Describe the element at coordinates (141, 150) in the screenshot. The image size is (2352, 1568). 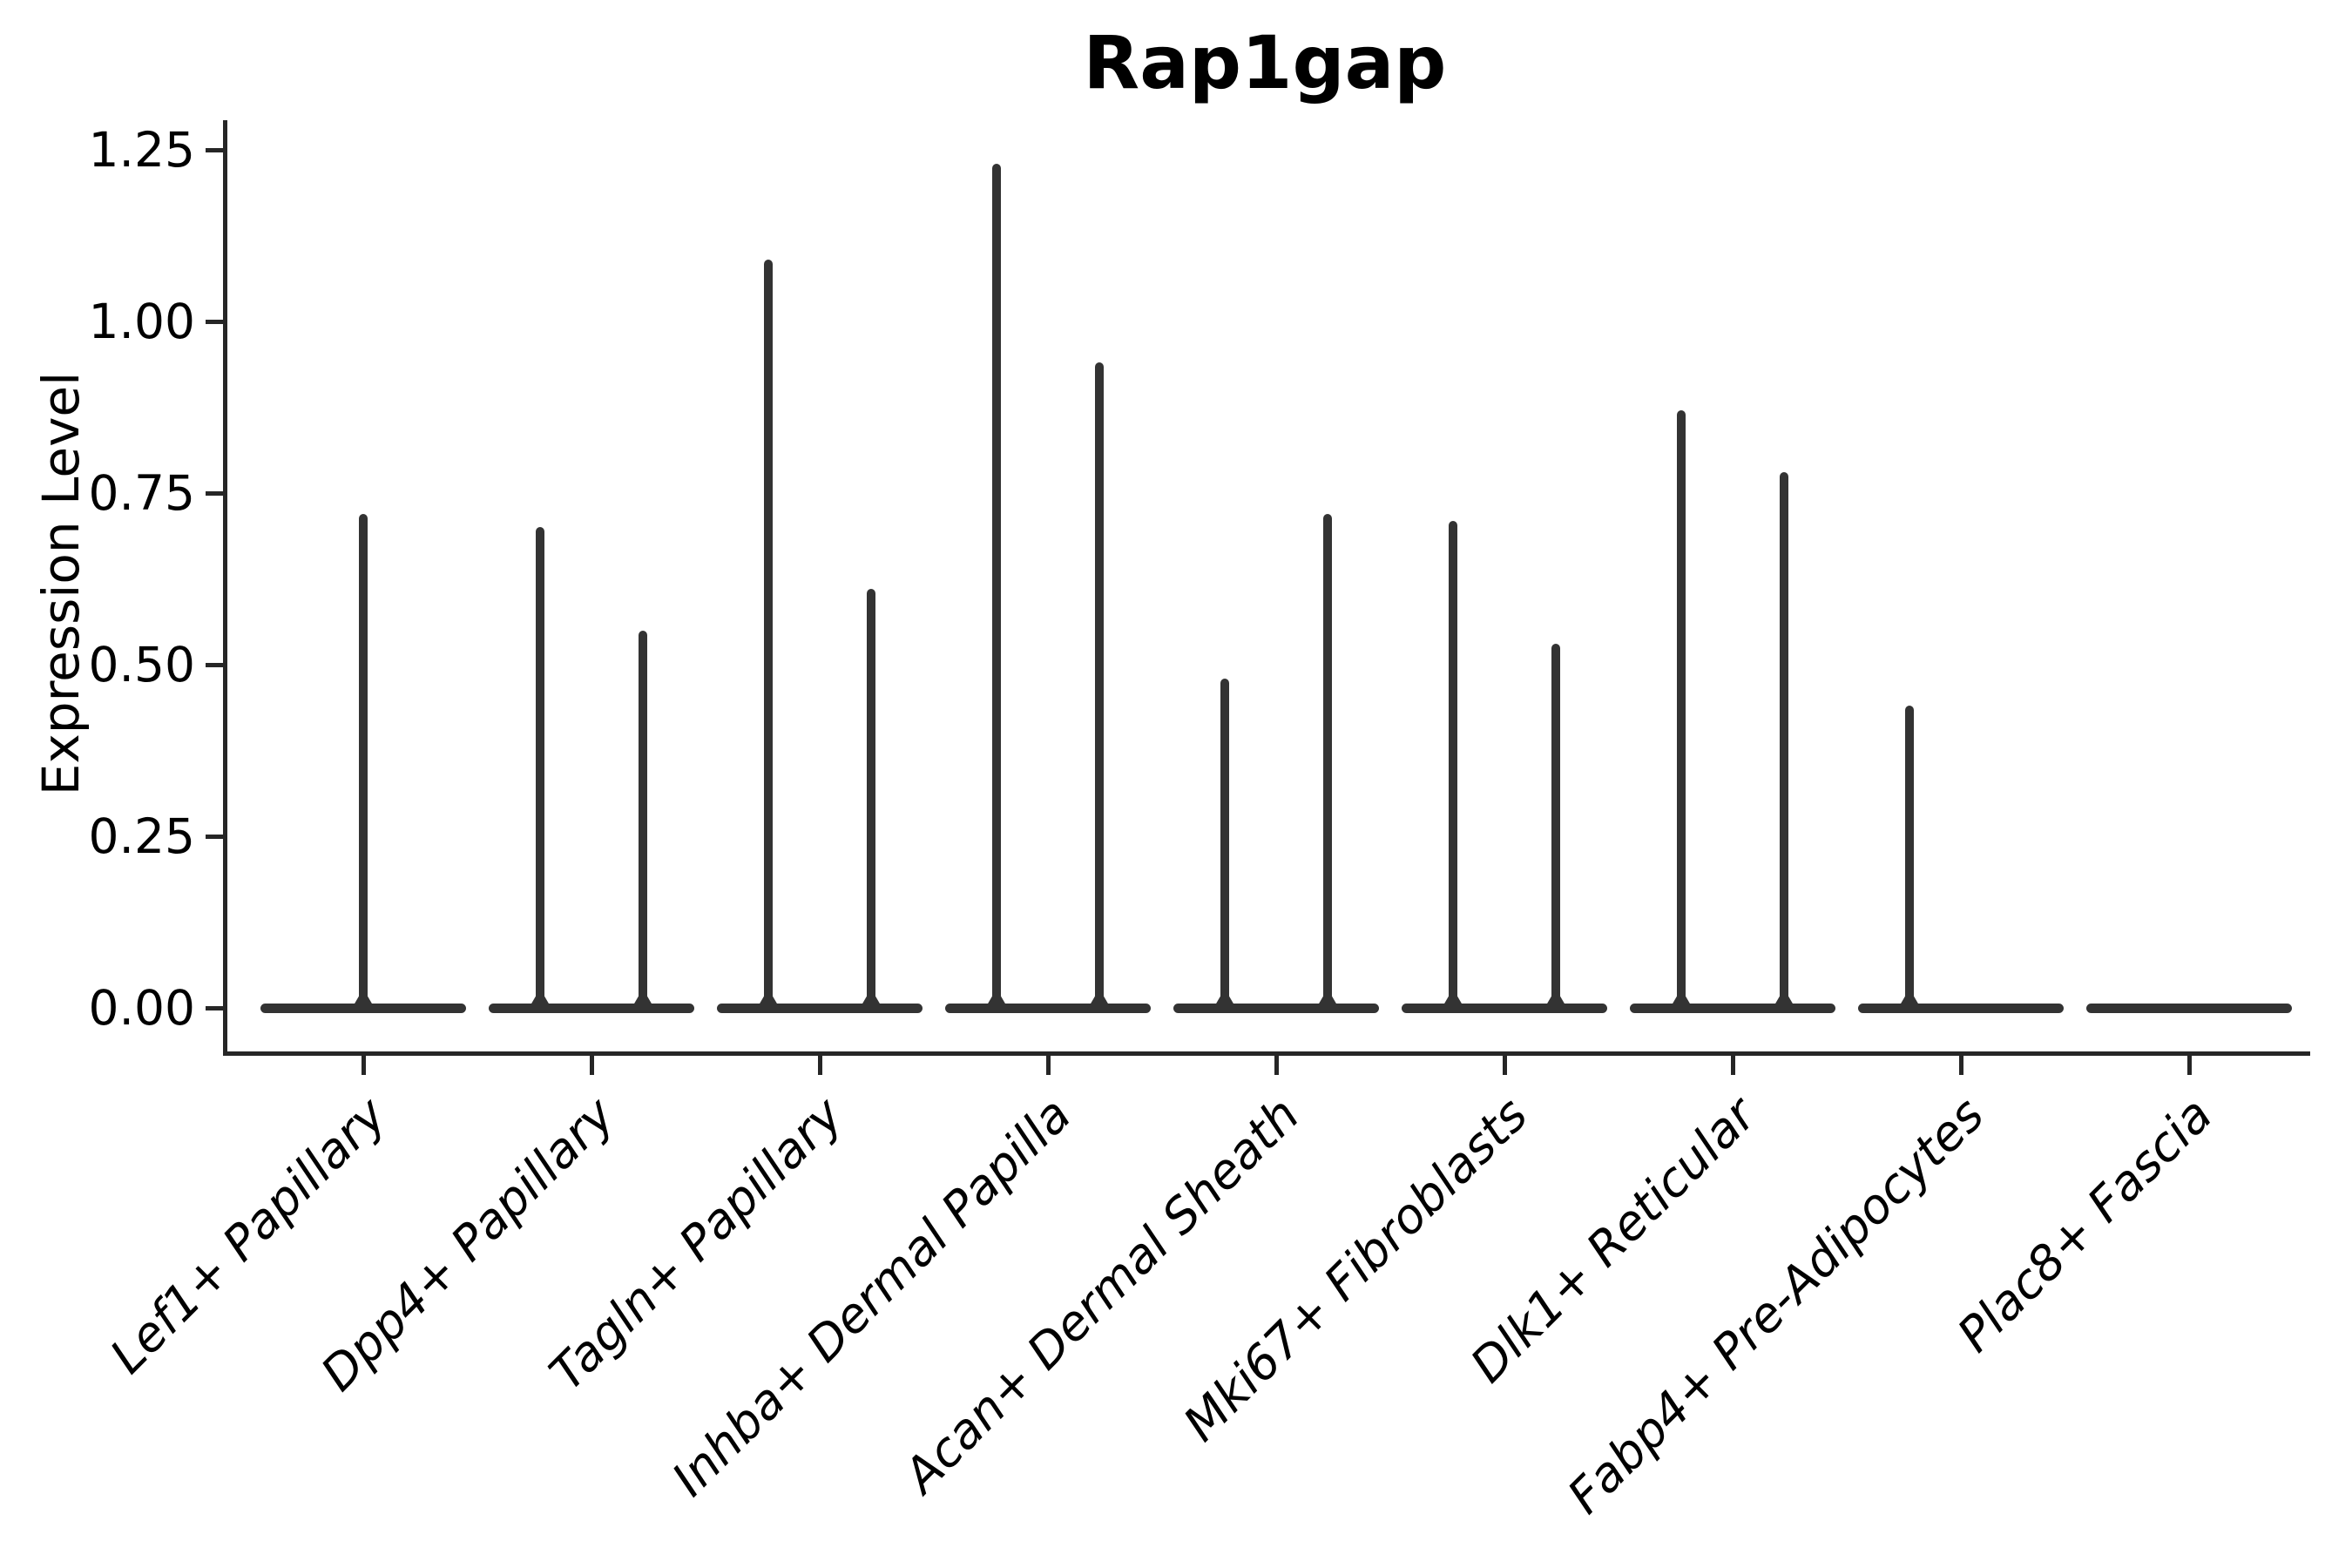
I see `y-tick-label: 1.25` at that location.